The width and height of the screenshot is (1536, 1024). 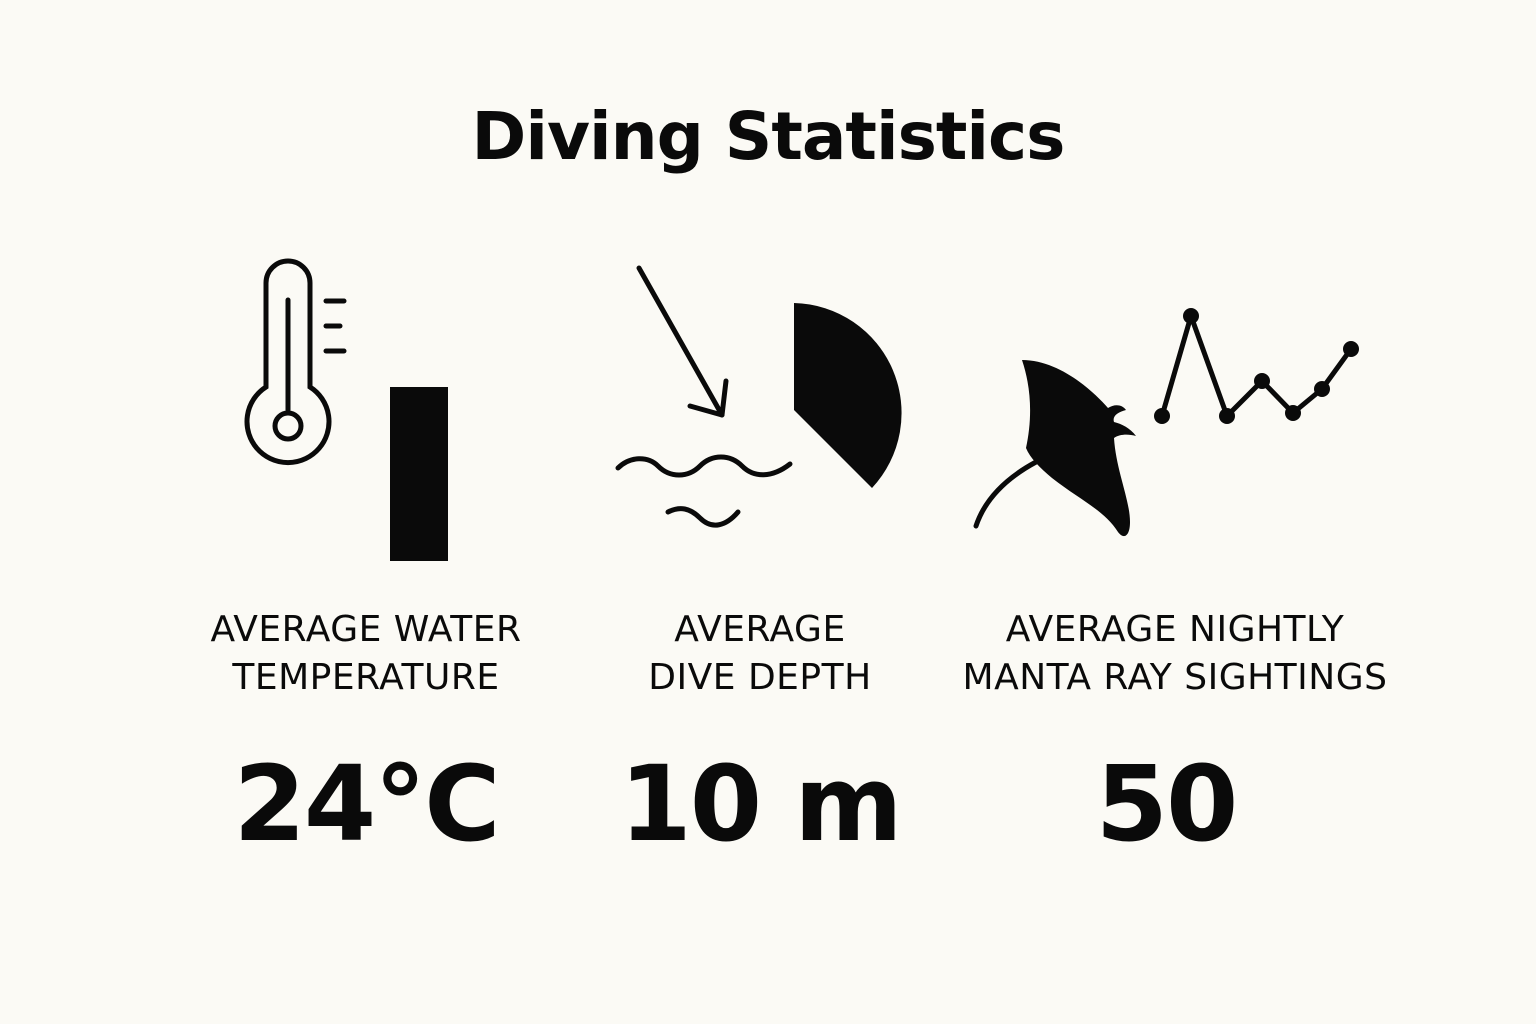 What do you see at coordinates (1167, 804) in the screenshot?
I see `manta-sightings-value: 50` at bounding box center [1167, 804].